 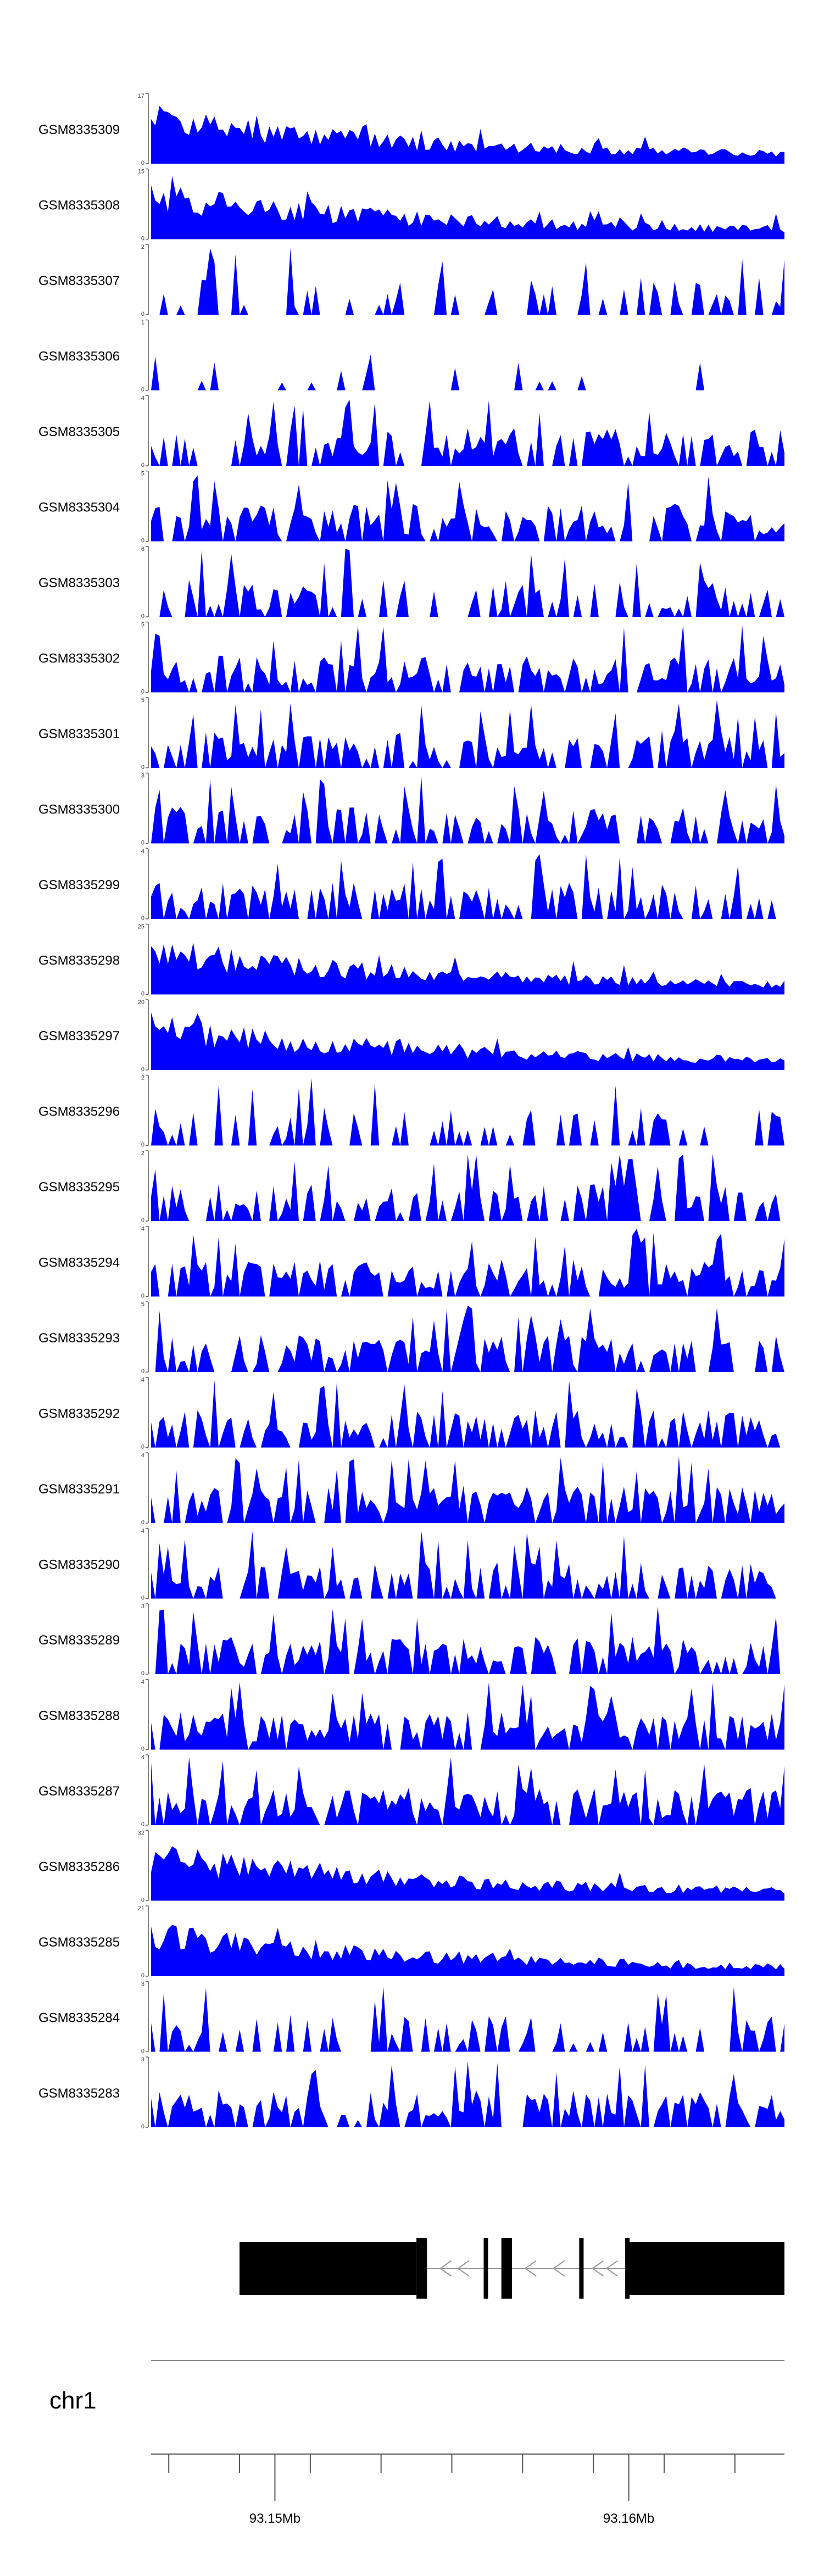 What do you see at coordinates (467, 2490) in the screenshot?
I see `genome-axis: 93.15Mb 93.16Mb` at bounding box center [467, 2490].